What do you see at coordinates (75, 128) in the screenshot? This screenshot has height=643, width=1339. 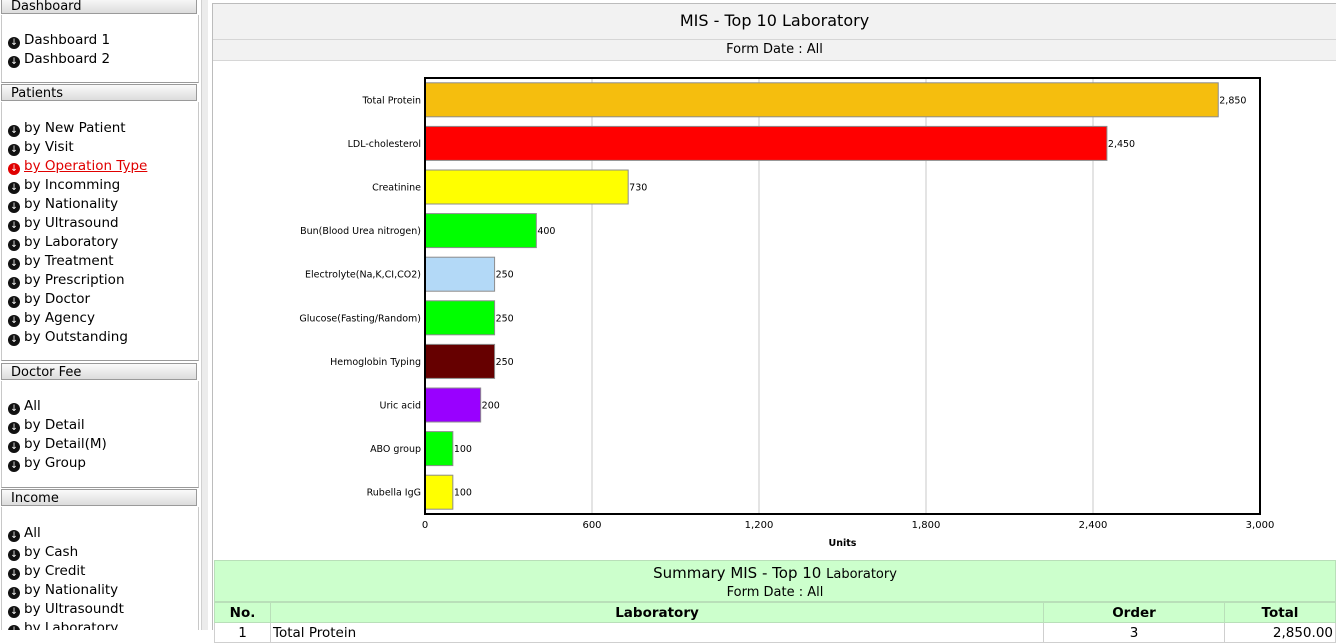 I see `sidebar-item-label: by New Patient` at bounding box center [75, 128].